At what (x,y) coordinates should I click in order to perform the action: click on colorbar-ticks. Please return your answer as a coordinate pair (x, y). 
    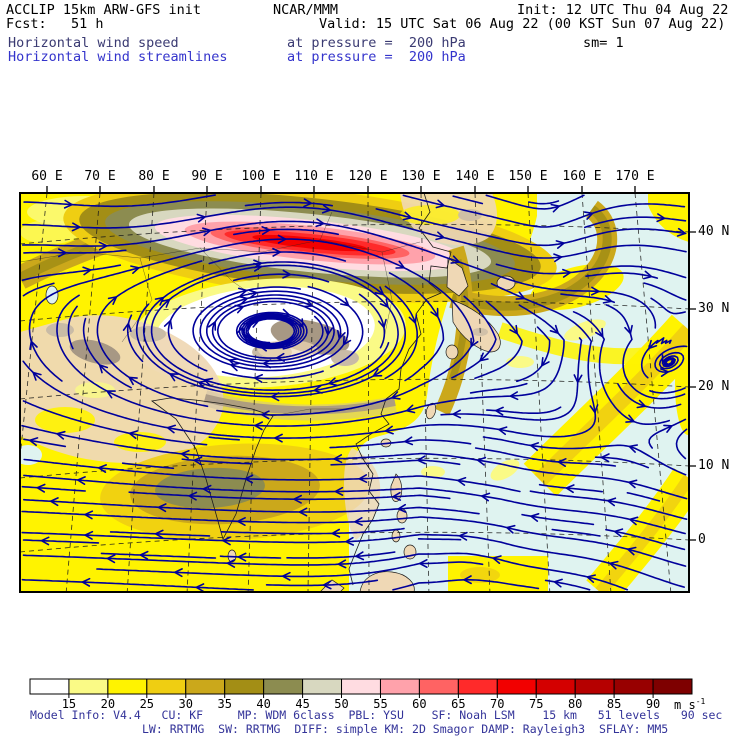
    Looking at the image, I should click on (361, 696).